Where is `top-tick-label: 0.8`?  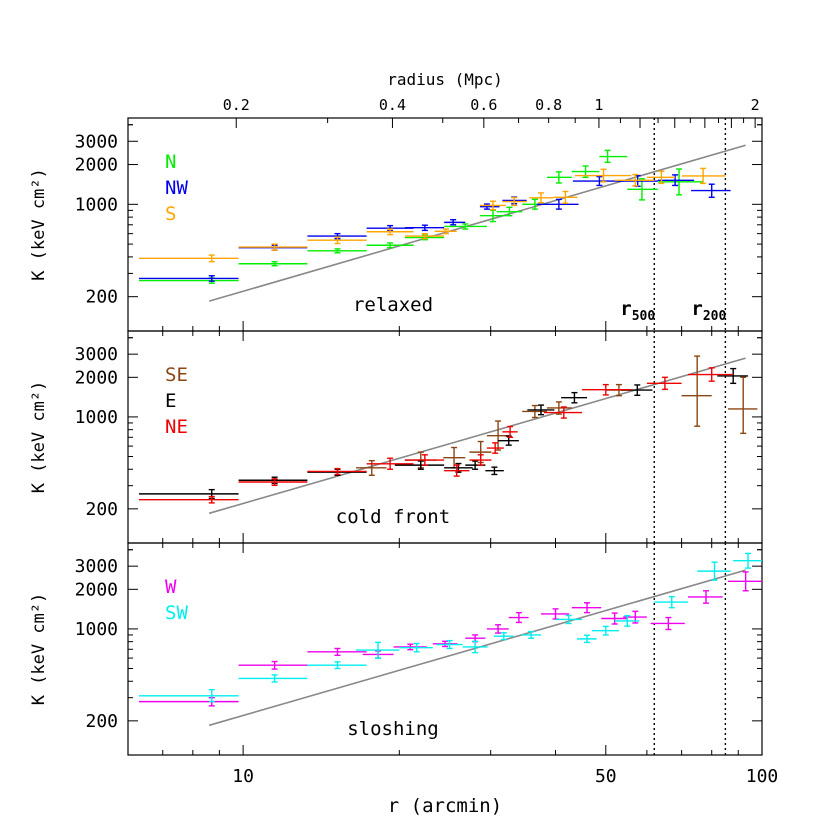 top-tick-label: 0.8 is located at coordinates (548, 105).